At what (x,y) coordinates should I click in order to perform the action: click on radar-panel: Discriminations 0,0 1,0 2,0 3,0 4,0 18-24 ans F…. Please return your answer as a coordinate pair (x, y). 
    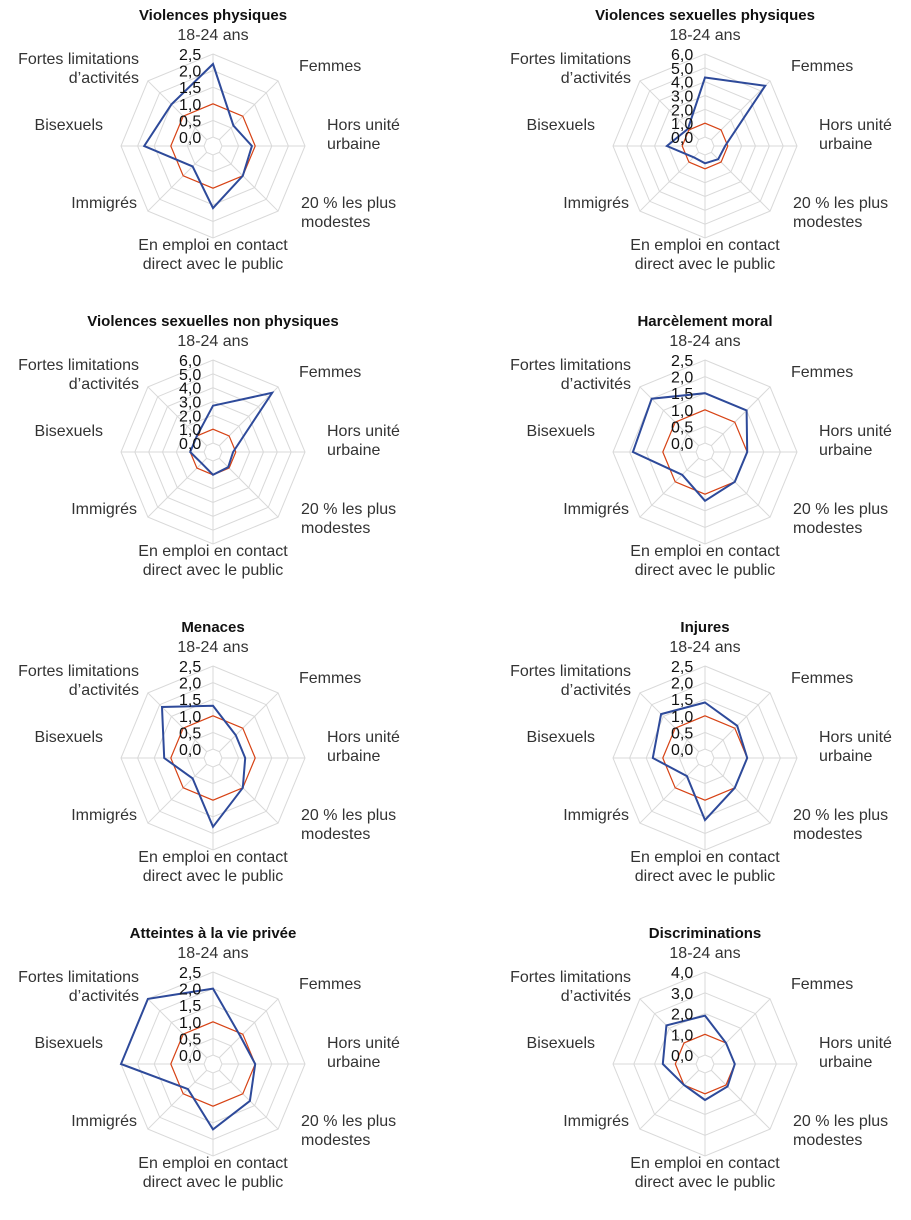
    Looking at the image, I should click on (701, 1069).